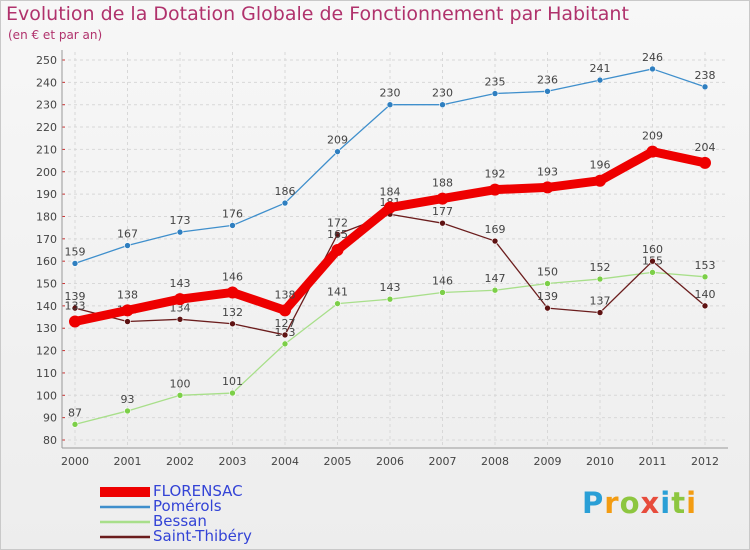  I want to click on data-label-florensac: 196, so click(600, 165).